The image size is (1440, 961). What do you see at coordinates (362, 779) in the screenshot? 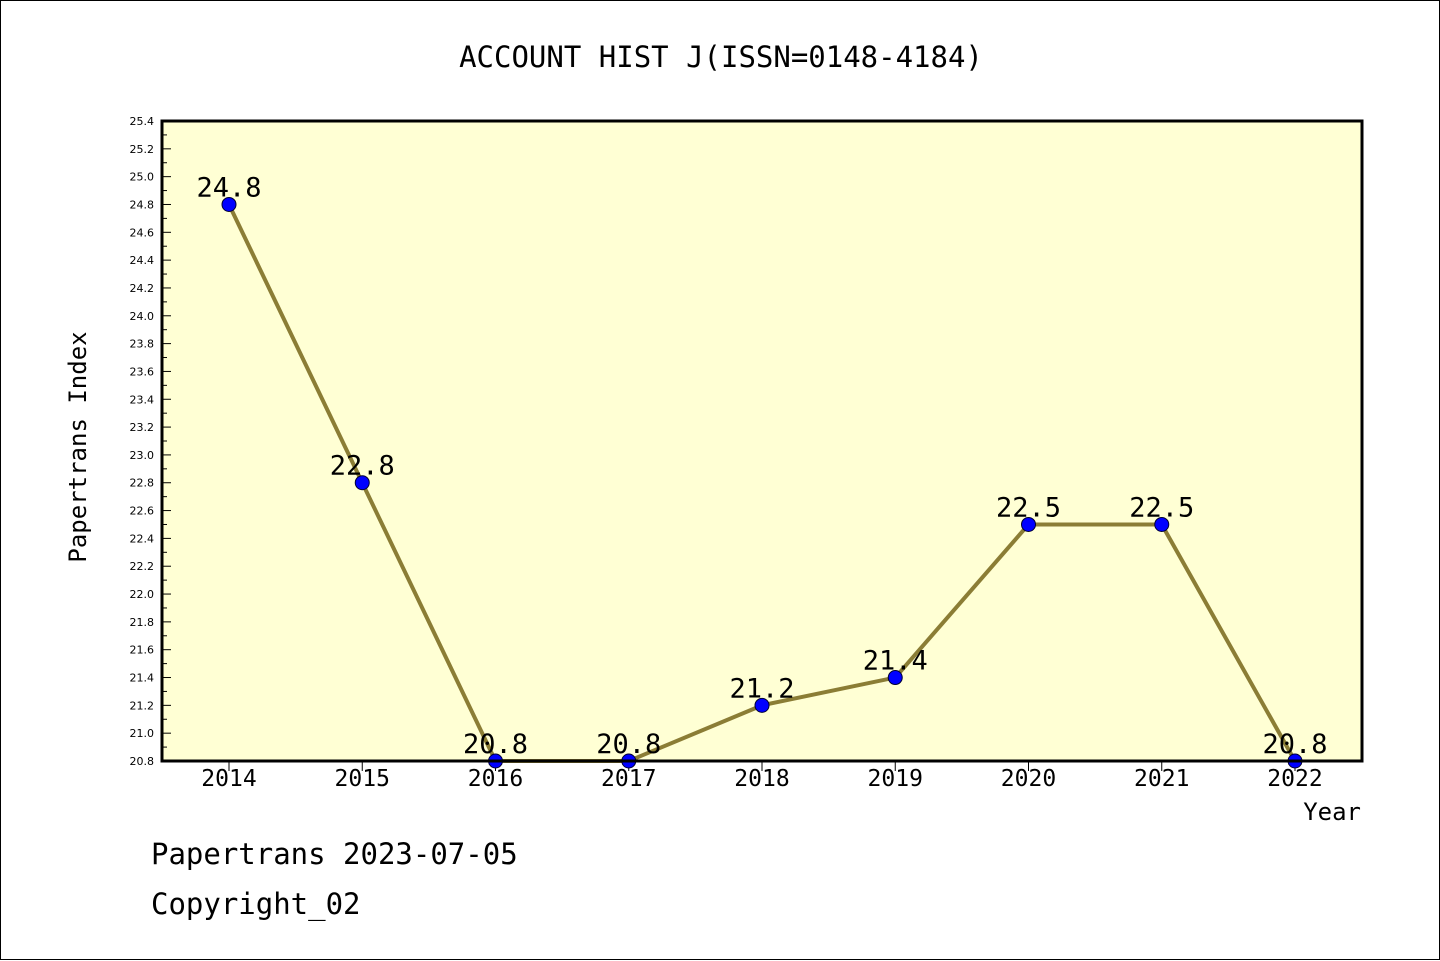
I see `x-tick-label: 2015` at bounding box center [362, 779].